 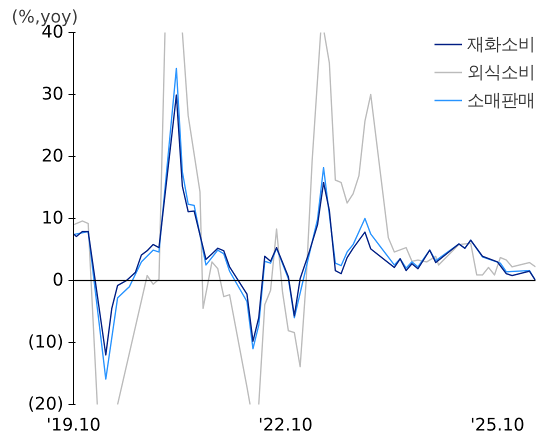 I want to click on legend-label: 소매판매, so click(x=501, y=101).